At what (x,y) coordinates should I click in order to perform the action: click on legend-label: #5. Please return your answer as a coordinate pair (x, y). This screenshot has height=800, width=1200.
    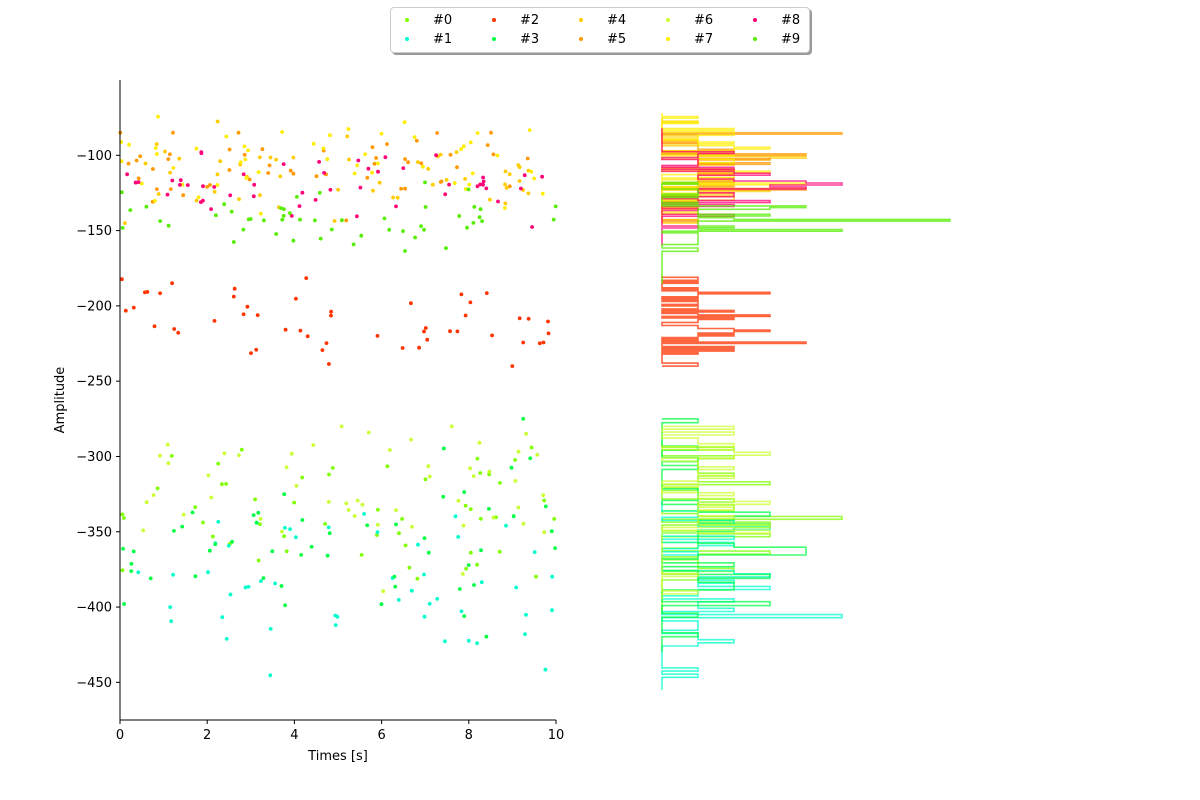
    Looking at the image, I should click on (617, 39).